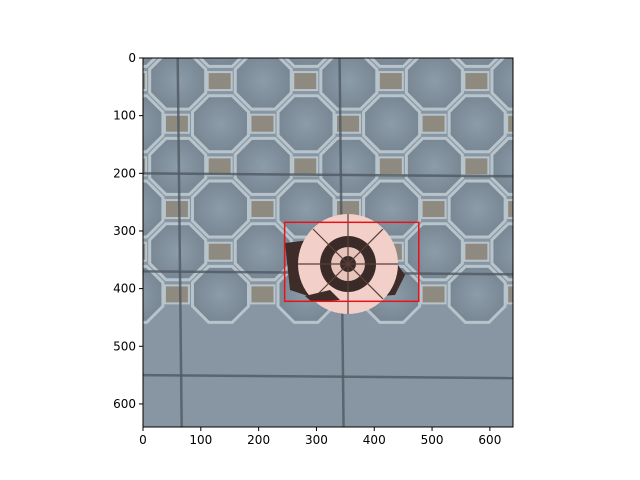  I want to click on drain-cover, so click(345, 264).